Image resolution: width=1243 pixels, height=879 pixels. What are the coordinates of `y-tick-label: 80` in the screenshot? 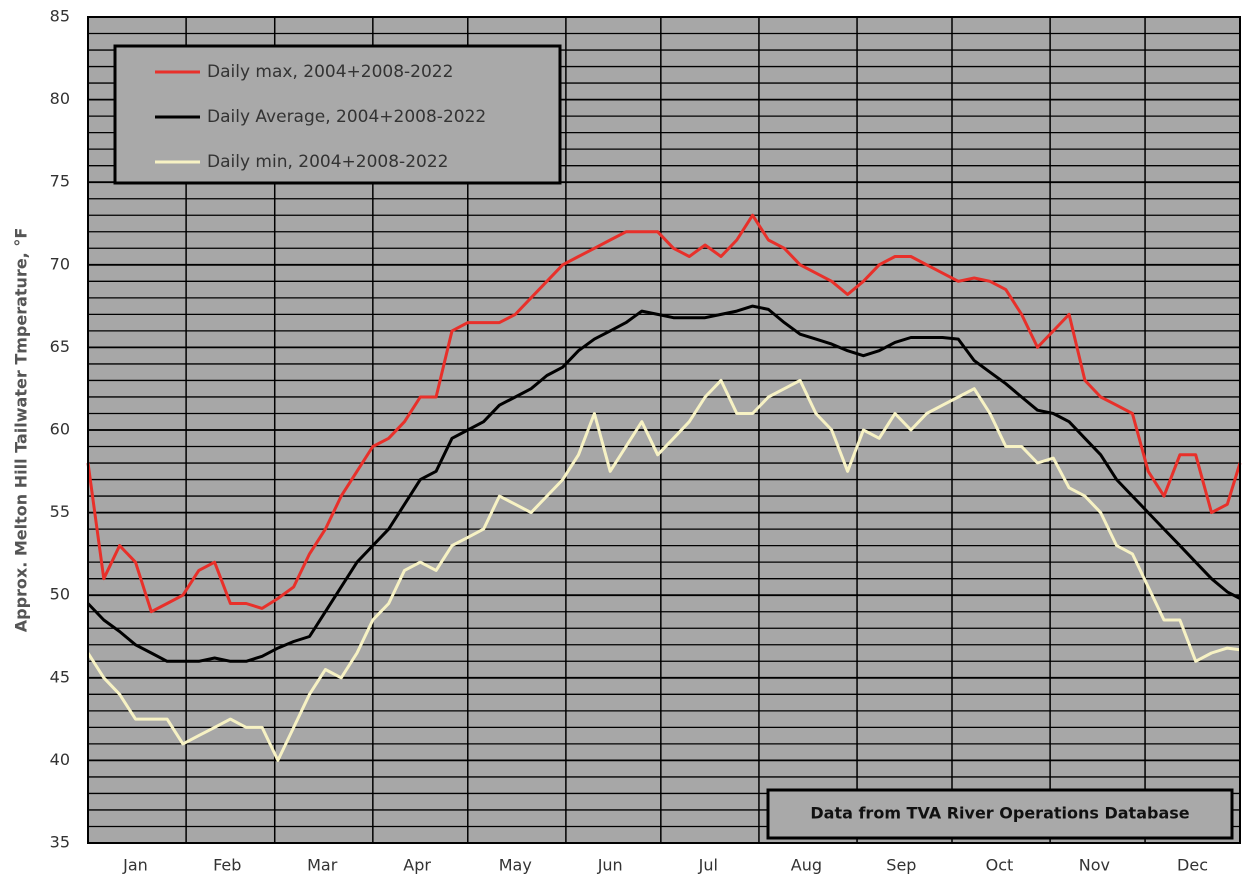 It's located at (60, 98).